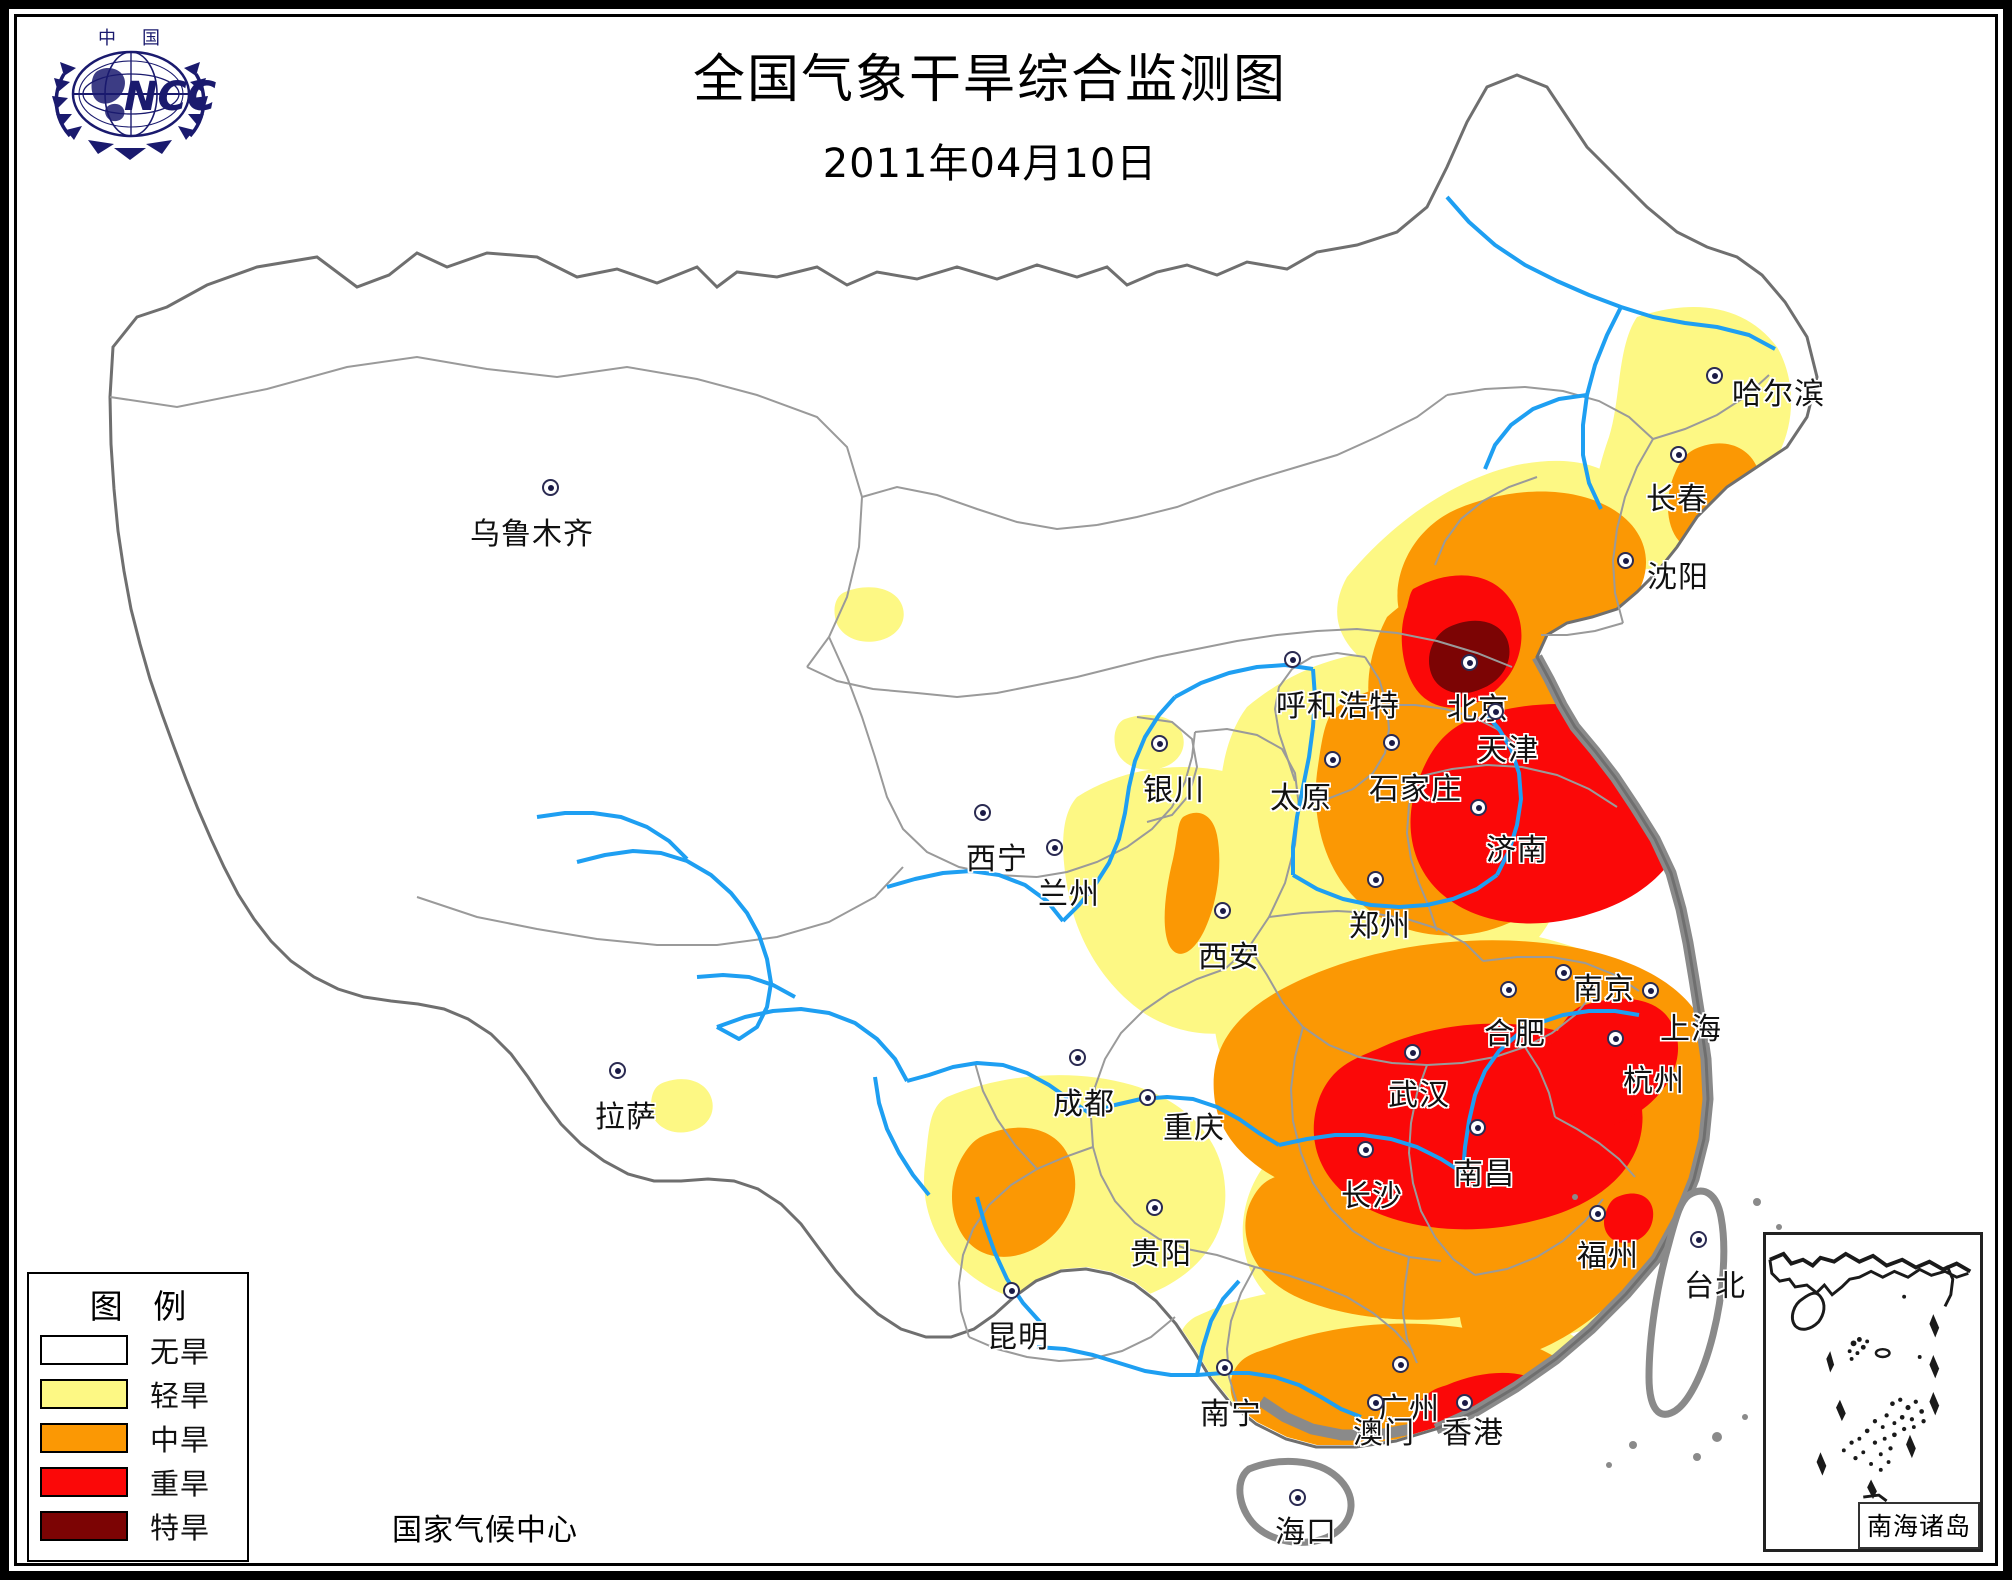 The width and height of the screenshot is (2012, 1580). I want to click on inset-map-graphic, so click(1873, 1392).